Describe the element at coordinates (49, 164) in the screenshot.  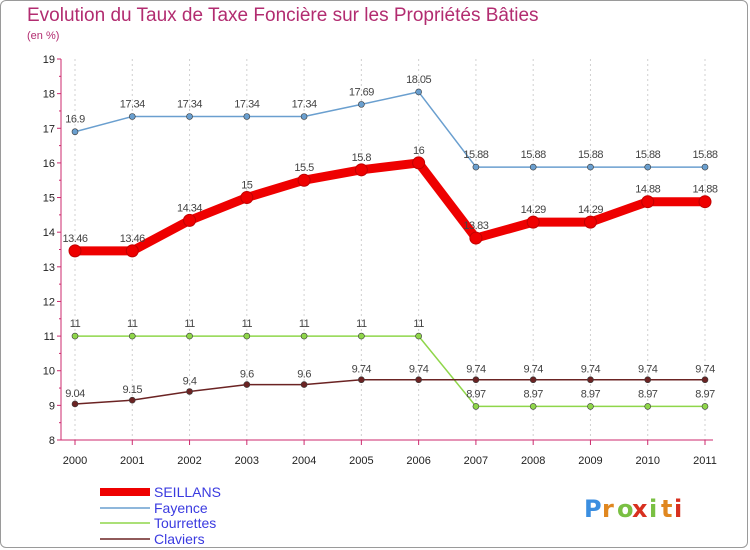
I see `y-tick-label: 16` at that location.